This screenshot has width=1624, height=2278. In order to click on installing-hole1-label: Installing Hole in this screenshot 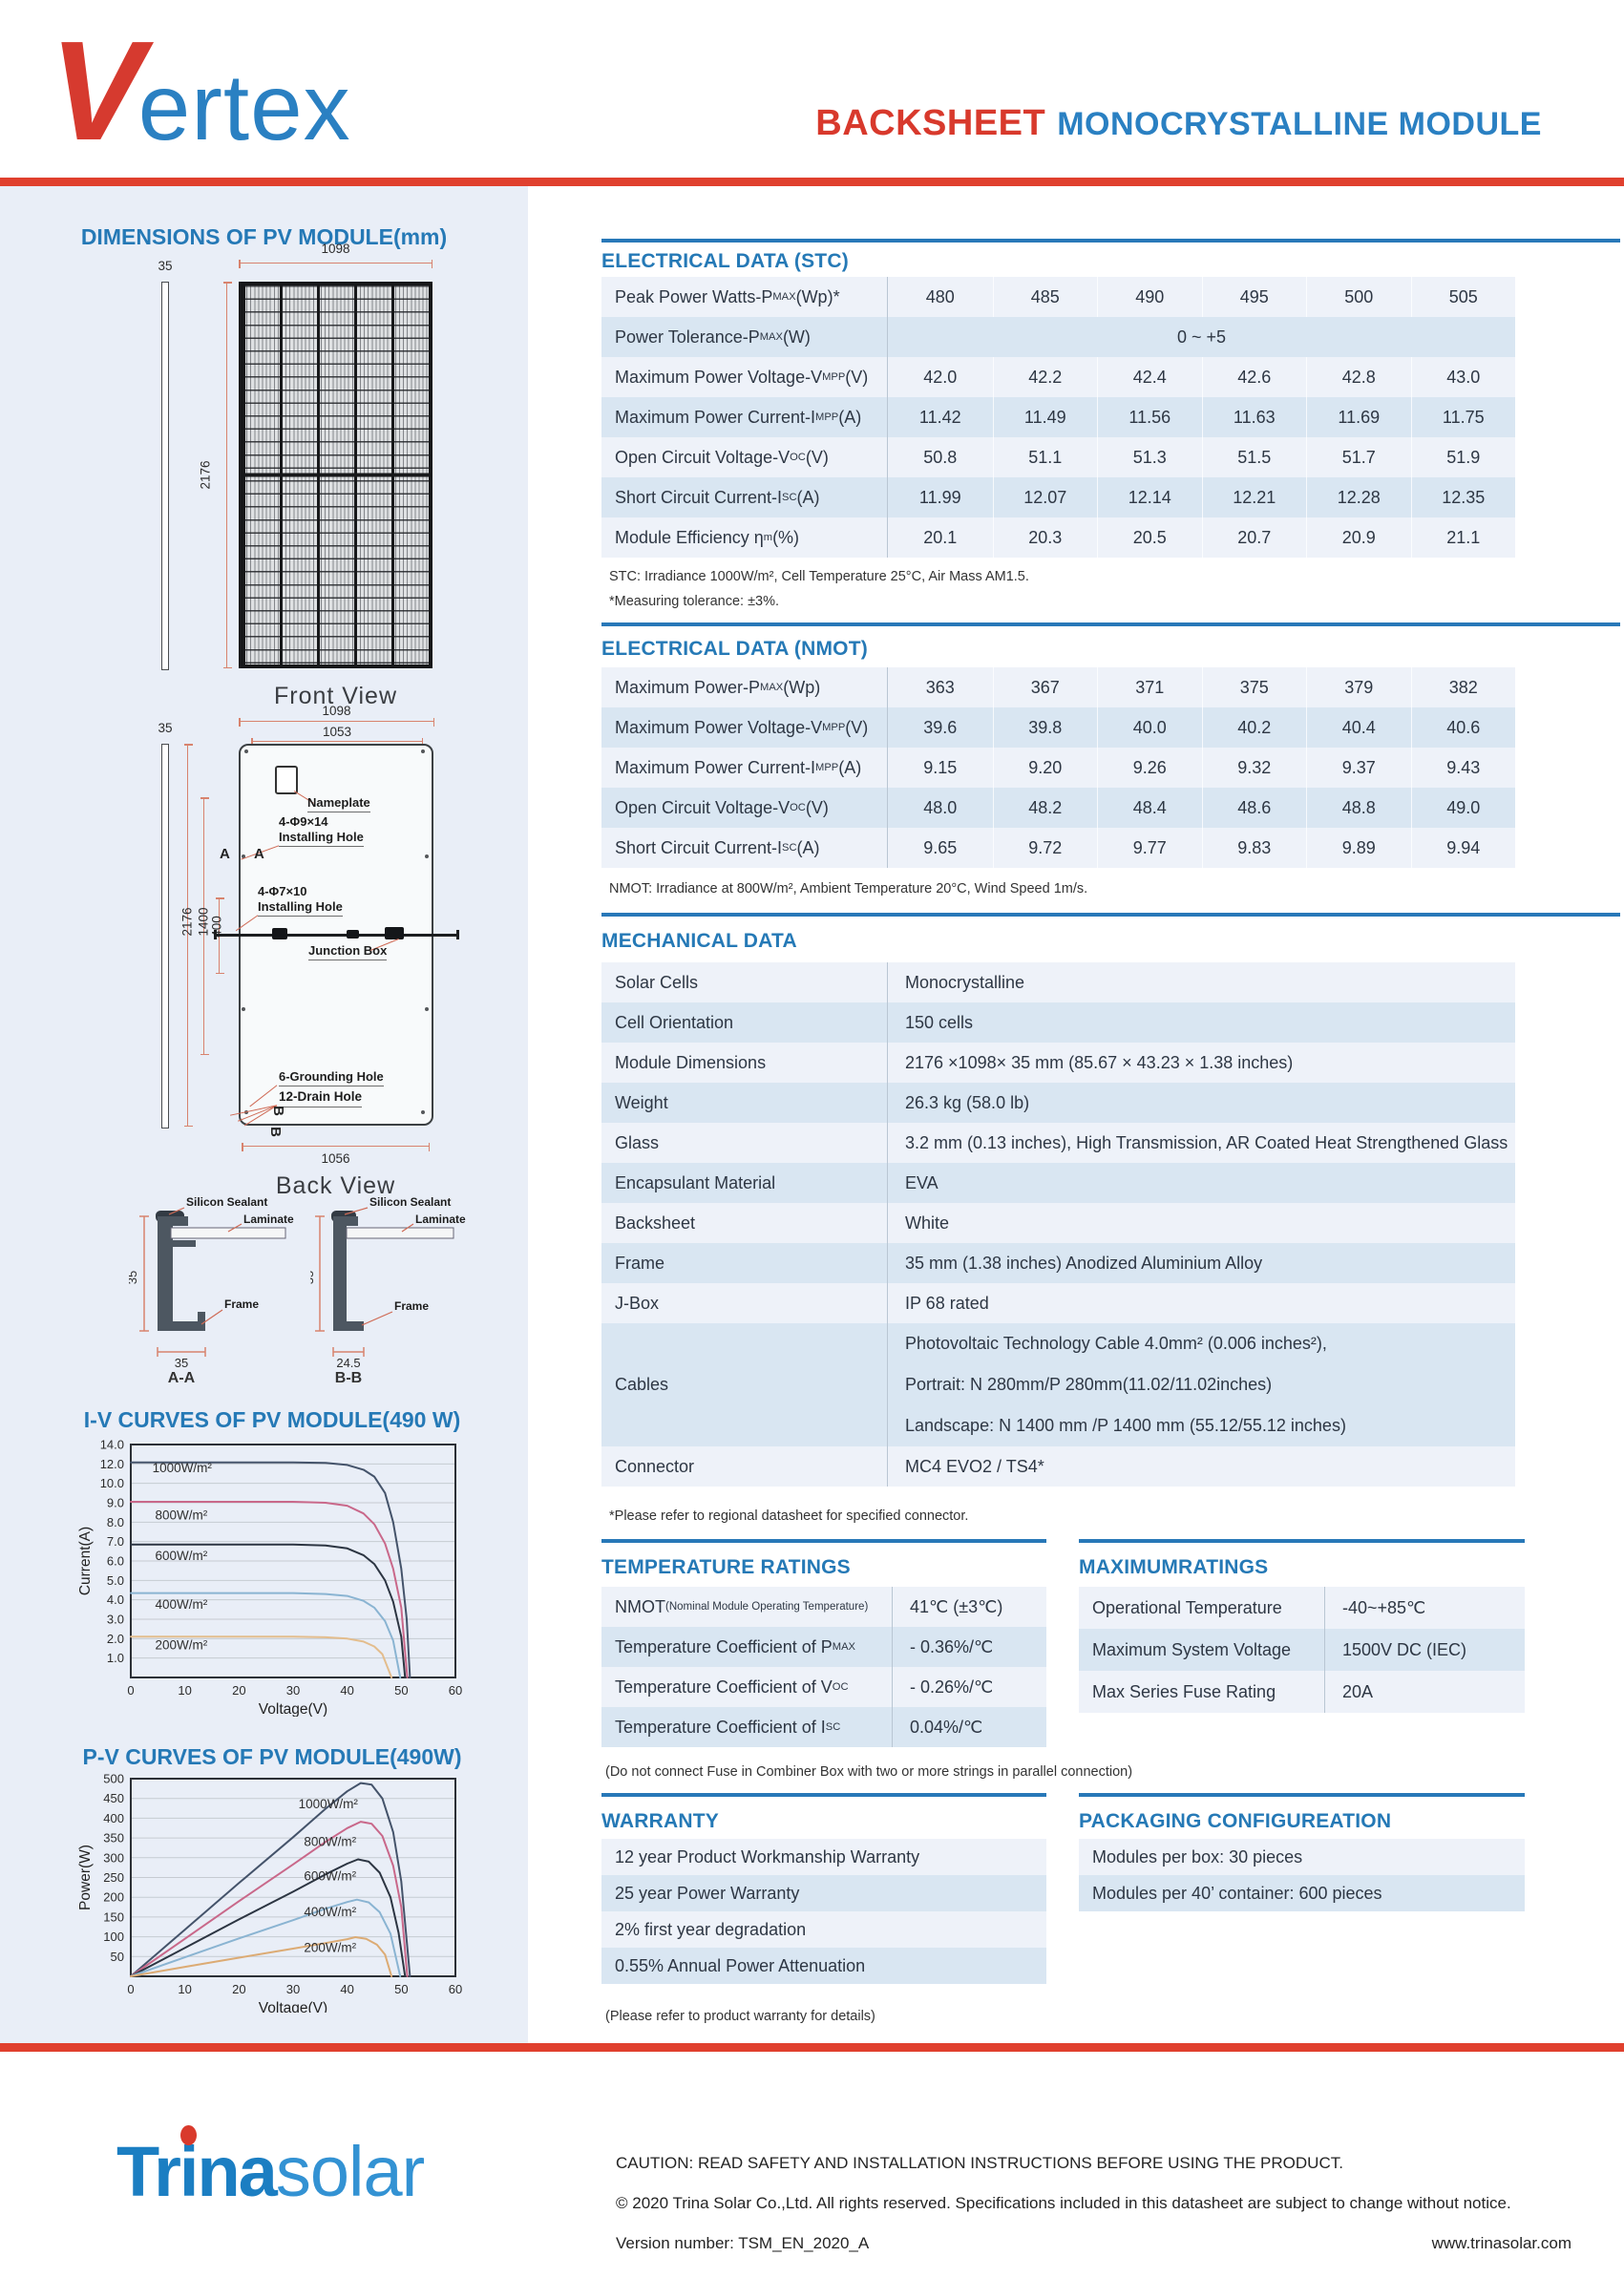, I will do `click(321, 839)`.